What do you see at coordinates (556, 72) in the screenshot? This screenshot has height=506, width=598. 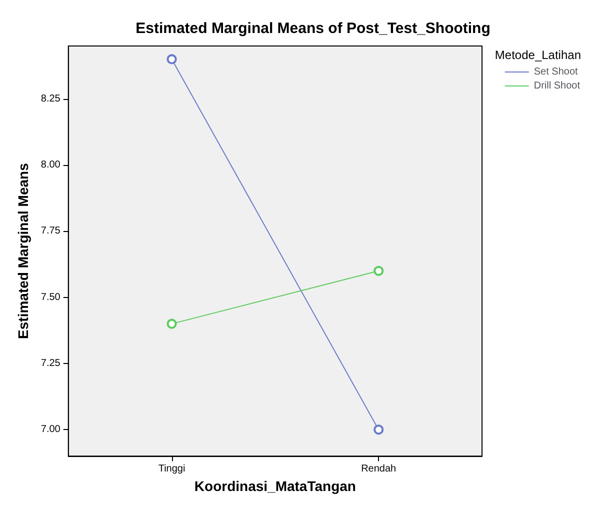 I see `legend-label: Set Shoot` at bounding box center [556, 72].